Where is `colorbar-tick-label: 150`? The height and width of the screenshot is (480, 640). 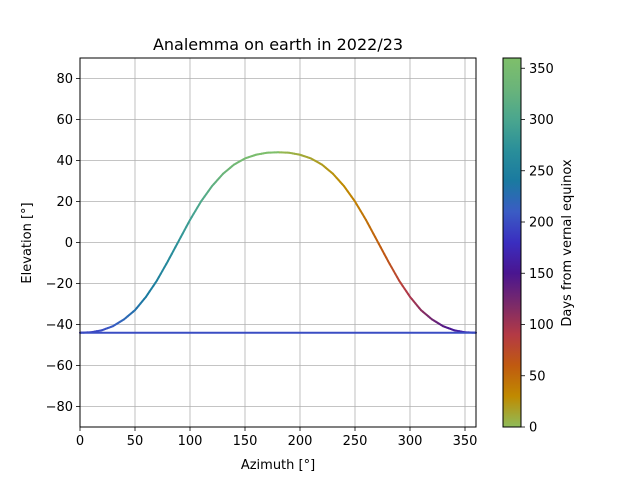 colorbar-tick-label: 150 is located at coordinates (541, 274).